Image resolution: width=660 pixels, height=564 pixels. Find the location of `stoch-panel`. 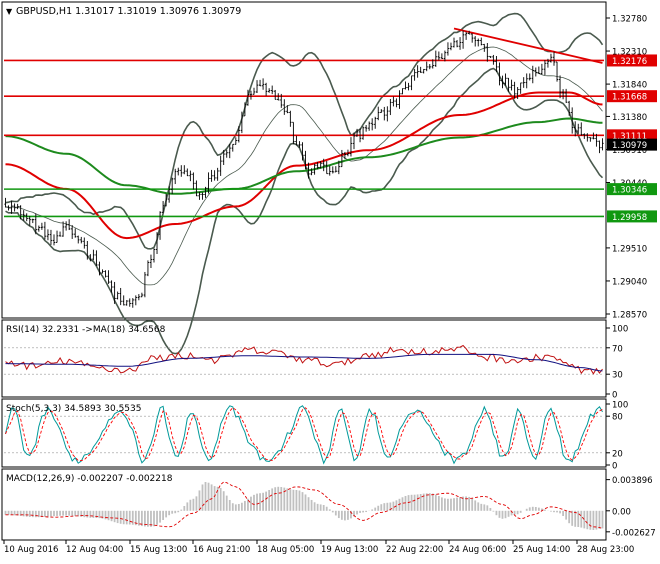

stoch-panel is located at coordinates (304, 435).